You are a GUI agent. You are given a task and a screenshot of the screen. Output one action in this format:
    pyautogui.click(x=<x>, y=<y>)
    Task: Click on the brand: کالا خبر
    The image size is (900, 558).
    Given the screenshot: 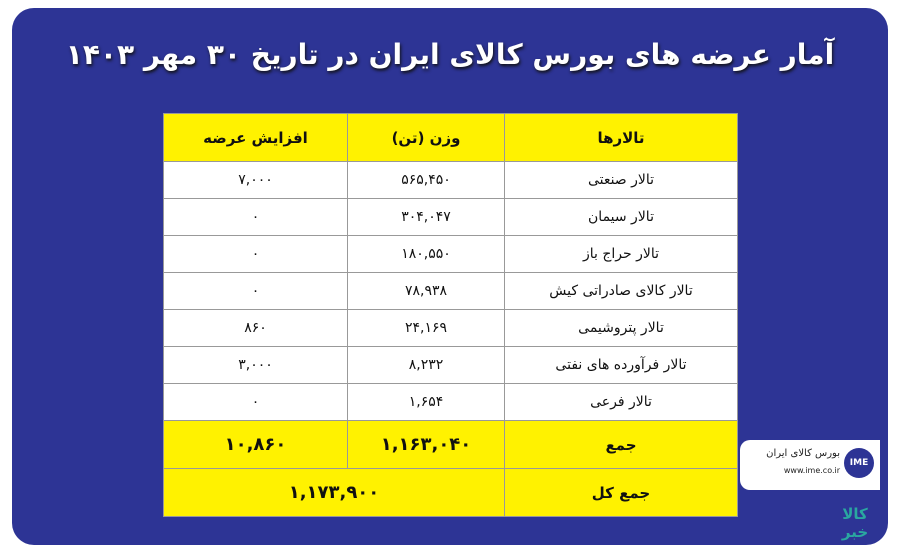 What is the action you would take?
    pyautogui.click(x=855, y=523)
    